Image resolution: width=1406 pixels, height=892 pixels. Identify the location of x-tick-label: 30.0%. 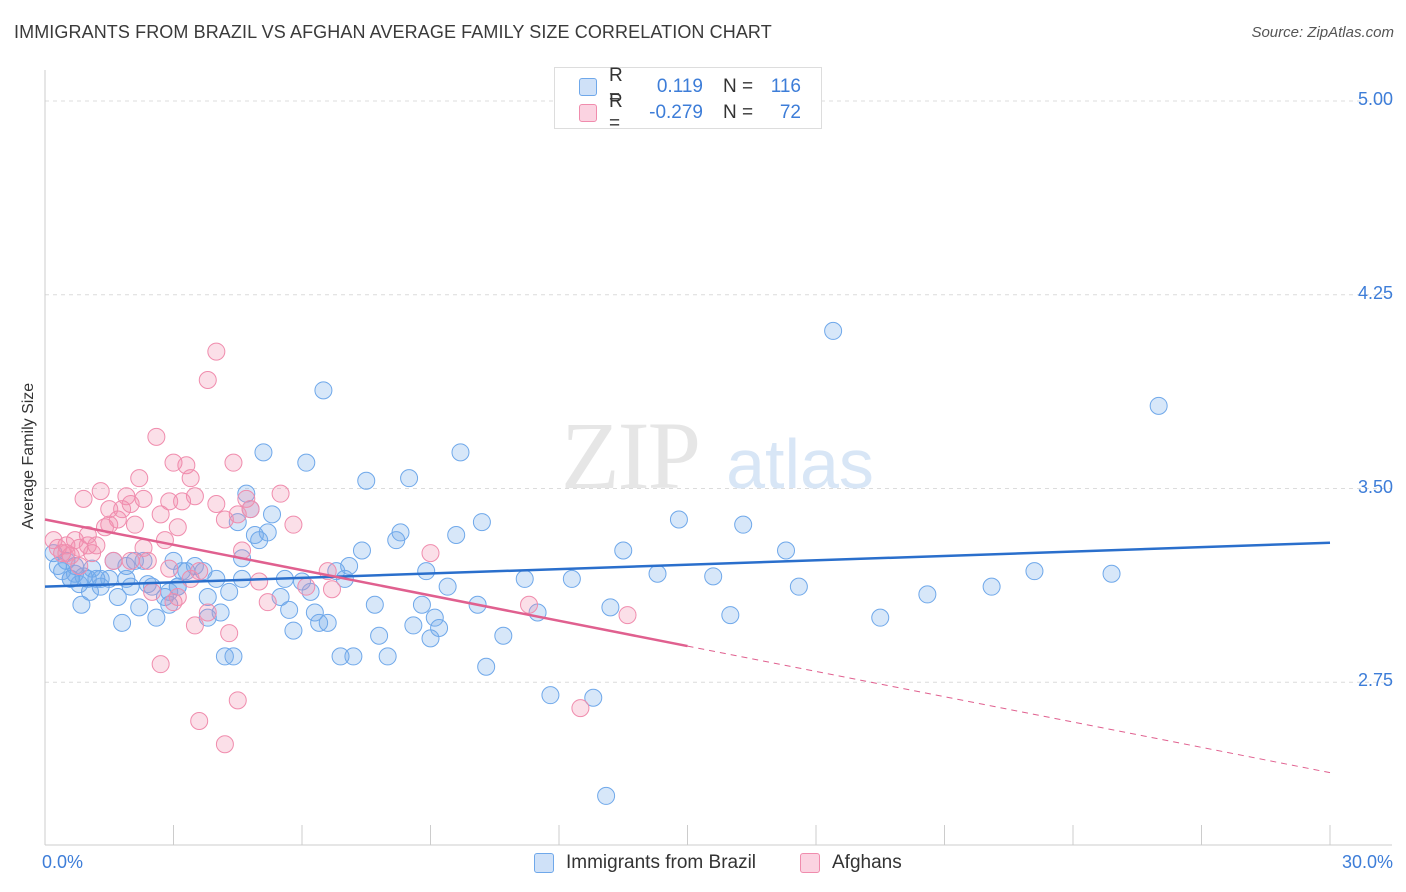
(1367, 862).